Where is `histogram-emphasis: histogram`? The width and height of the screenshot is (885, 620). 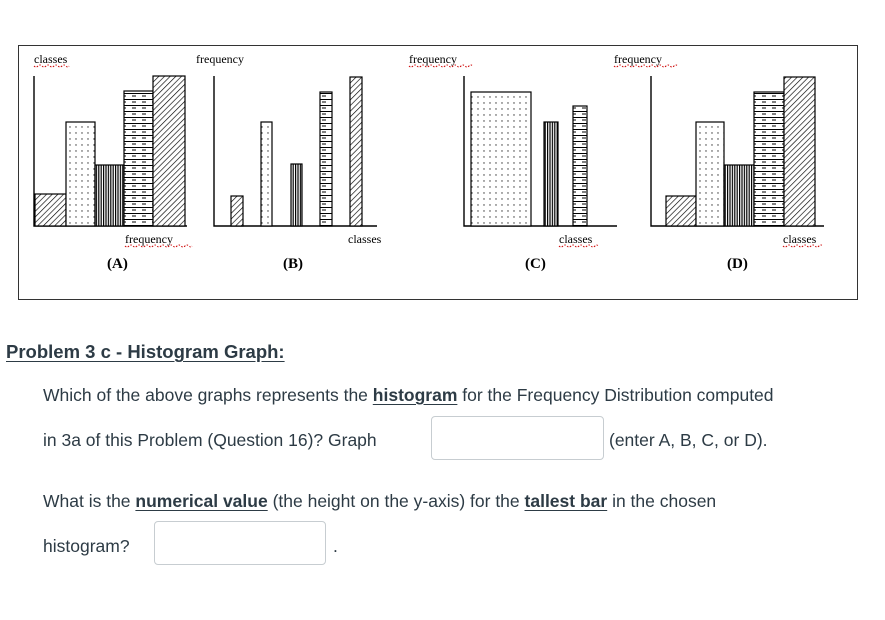 histogram-emphasis: histogram is located at coordinates (415, 395).